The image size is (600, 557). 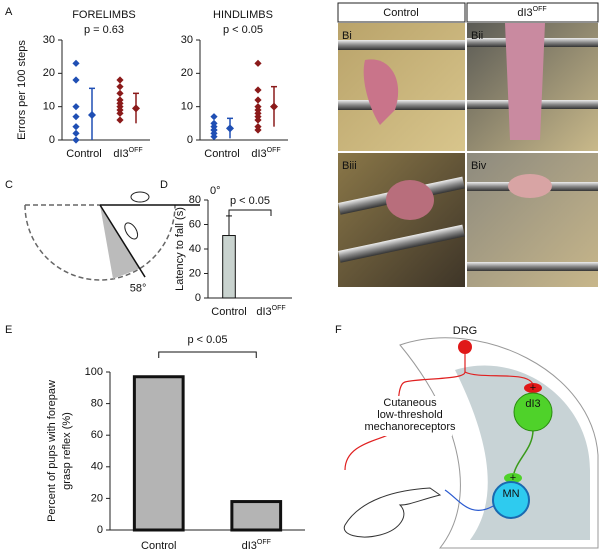 I want to click on excitatory-sign: +, so click(x=533, y=388).